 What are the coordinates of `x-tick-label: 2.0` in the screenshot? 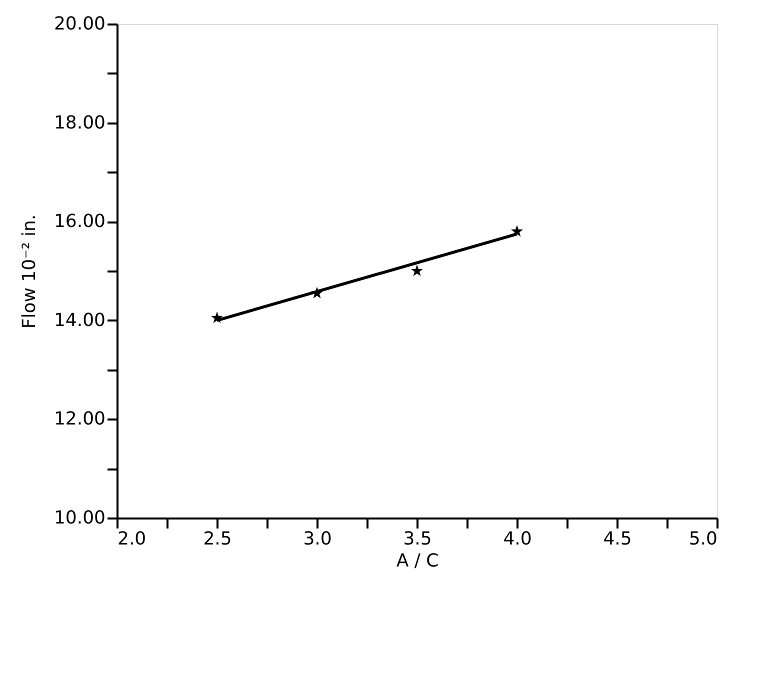 It's located at (132, 539).